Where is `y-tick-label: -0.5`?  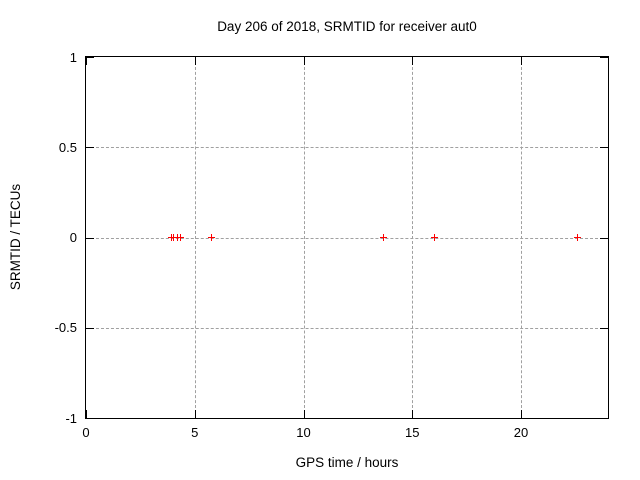 y-tick-label: -0.5 is located at coordinates (65, 328).